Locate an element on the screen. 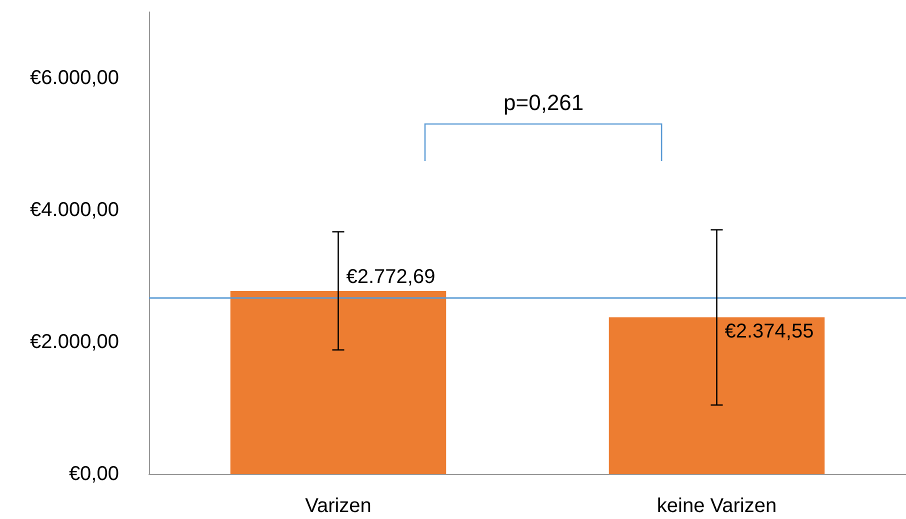 This screenshot has height=519, width=906. y-tick-label: €0,00 is located at coordinates (93, 474).